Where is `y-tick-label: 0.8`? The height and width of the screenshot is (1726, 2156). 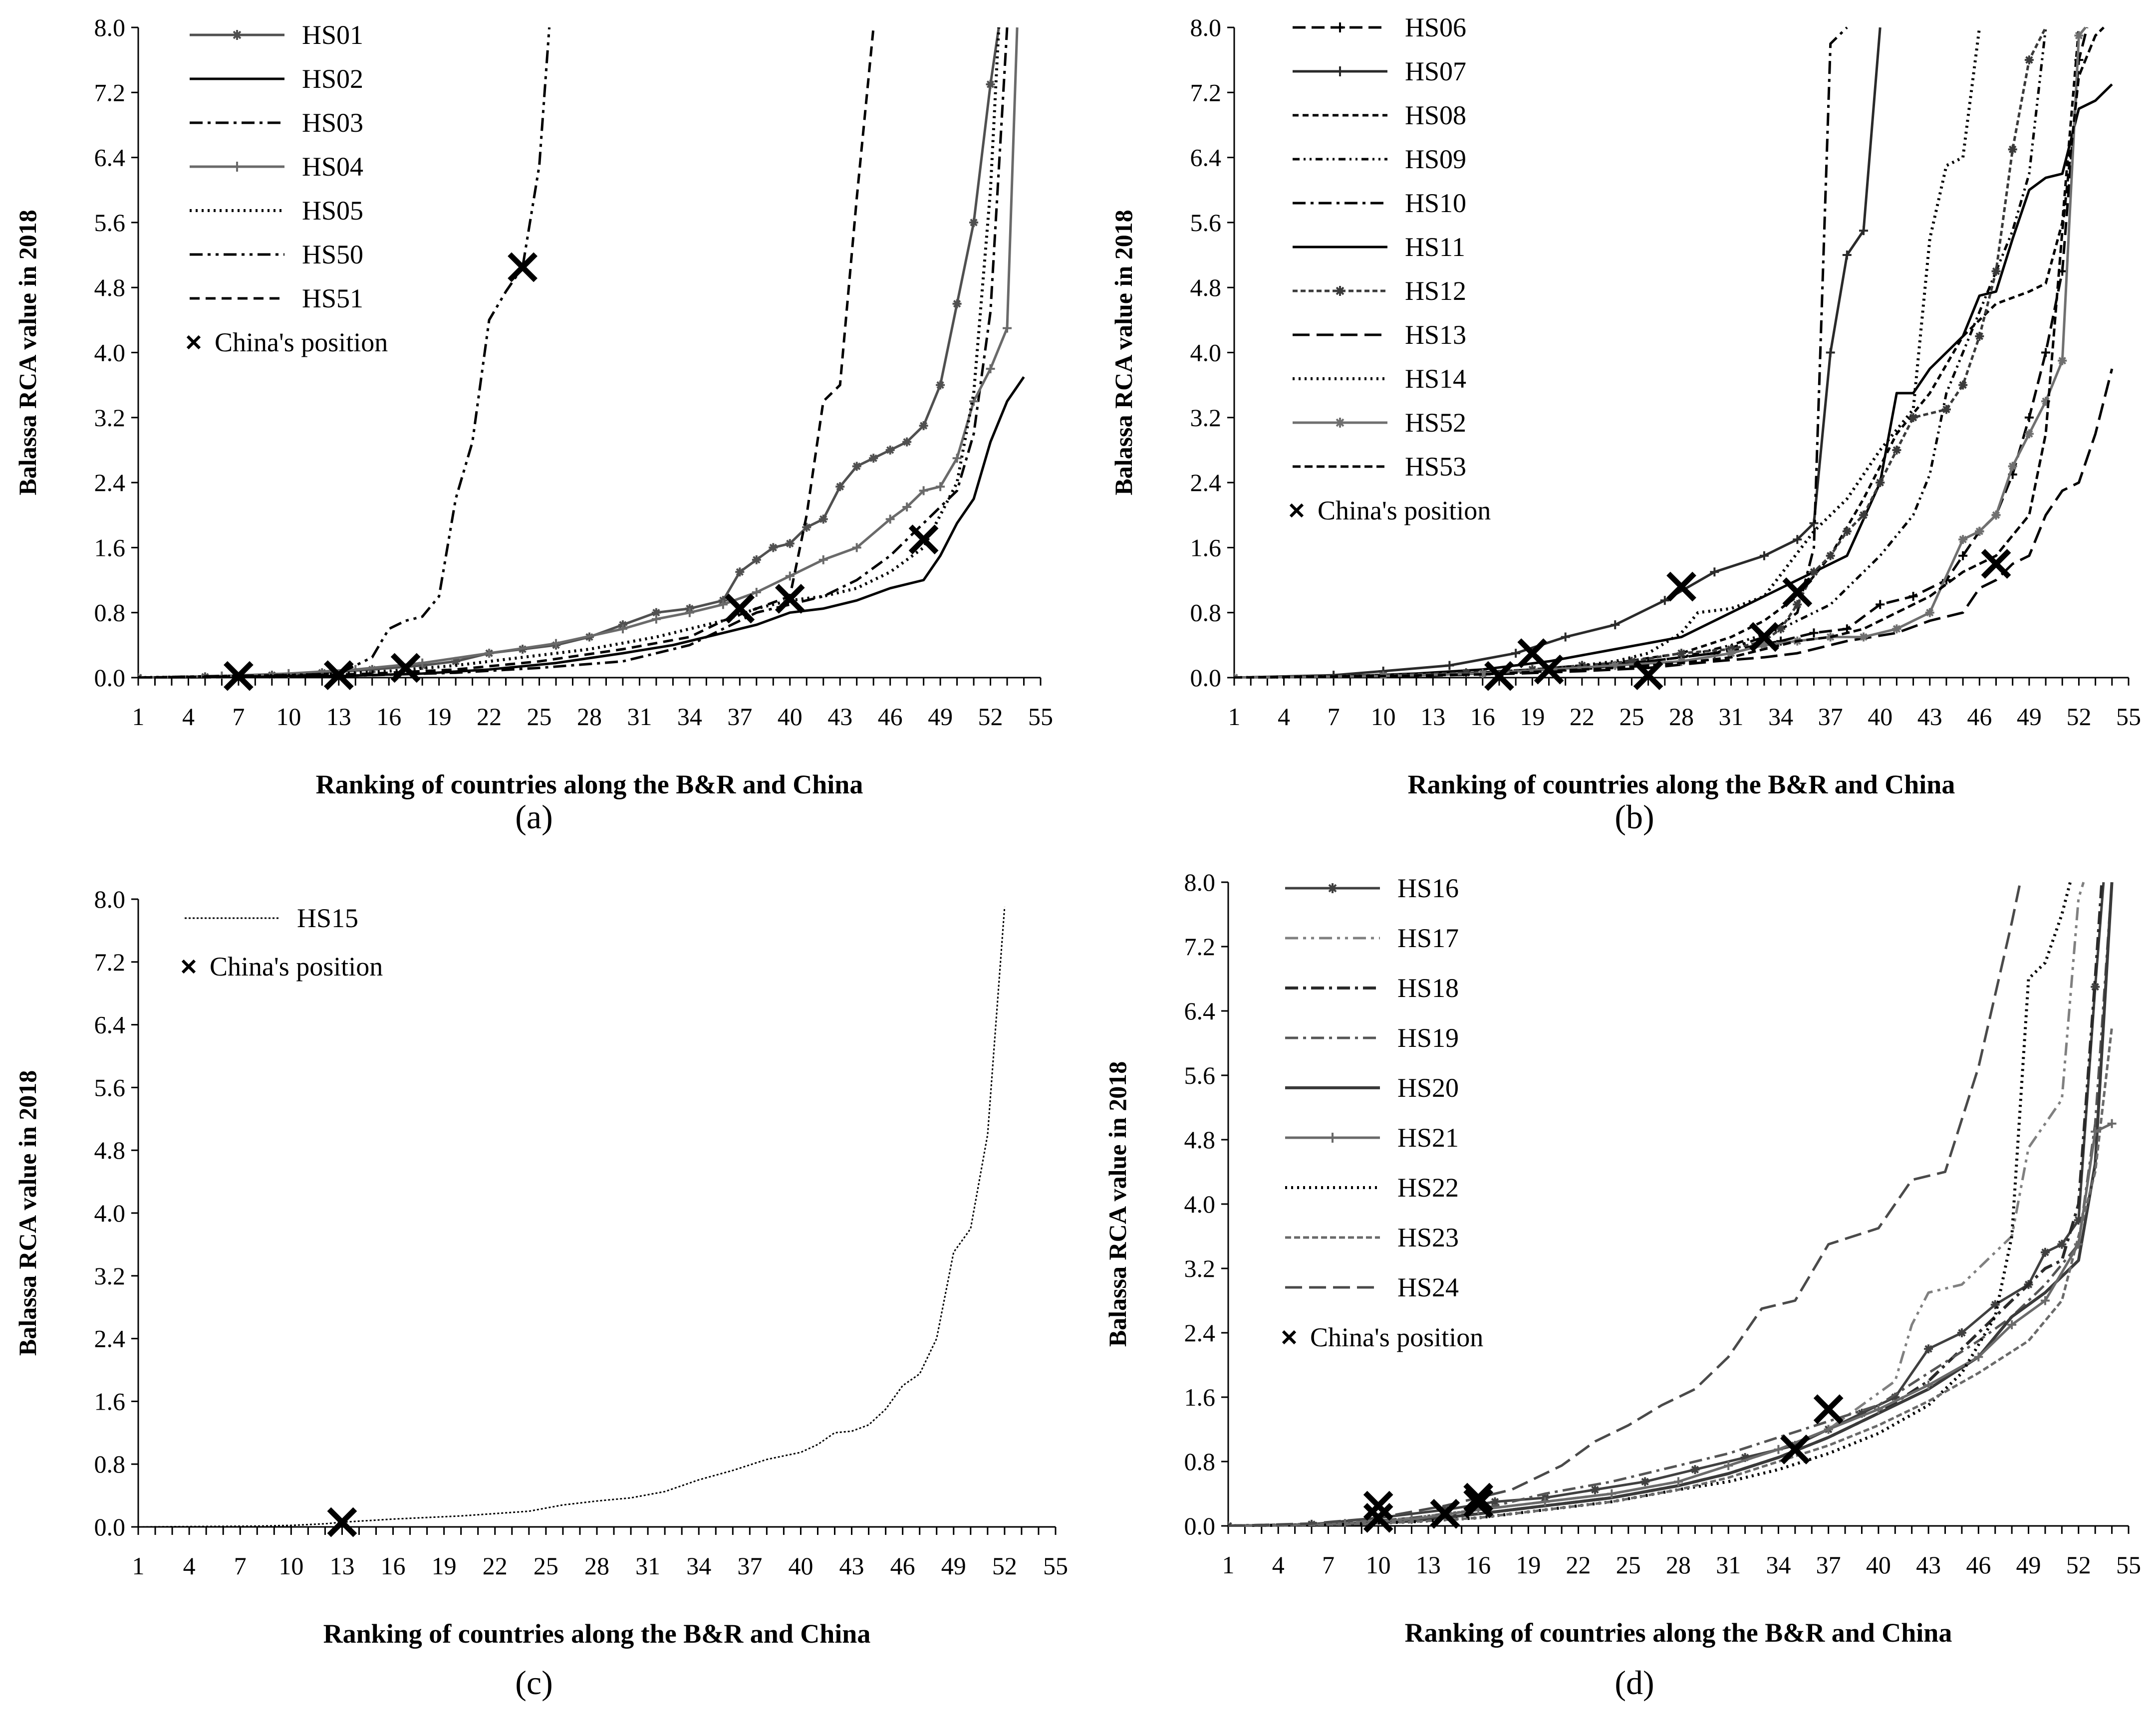 y-tick-label: 0.8 is located at coordinates (110, 613).